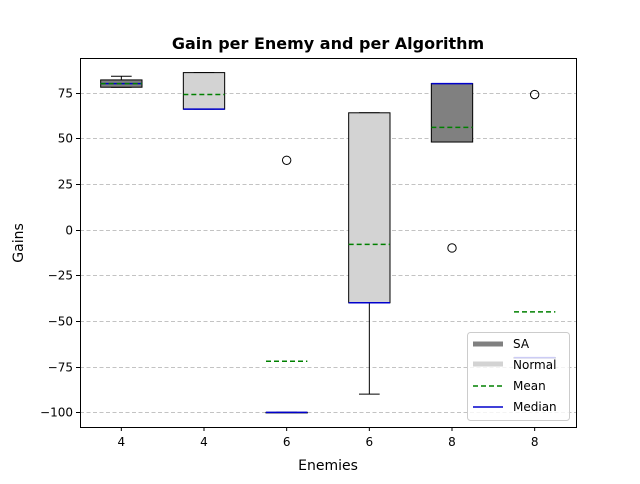  I want to click on y-tick-label: −75, so click(60, 368).